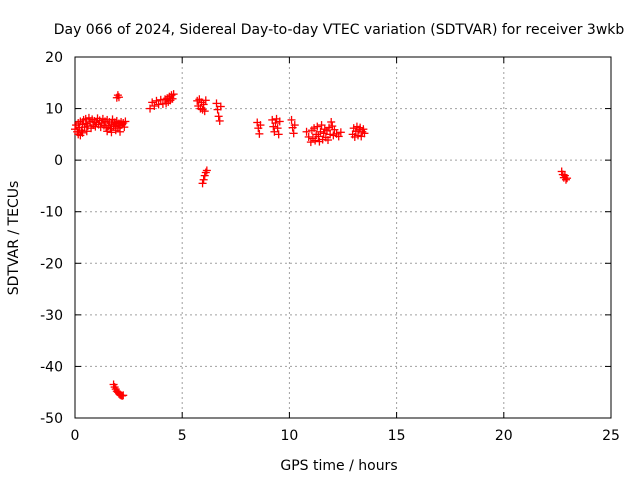 Image resolution: width=640 pixels, height=480 pixels. I want to click on y-tick-label: -20, so click(51, 264).